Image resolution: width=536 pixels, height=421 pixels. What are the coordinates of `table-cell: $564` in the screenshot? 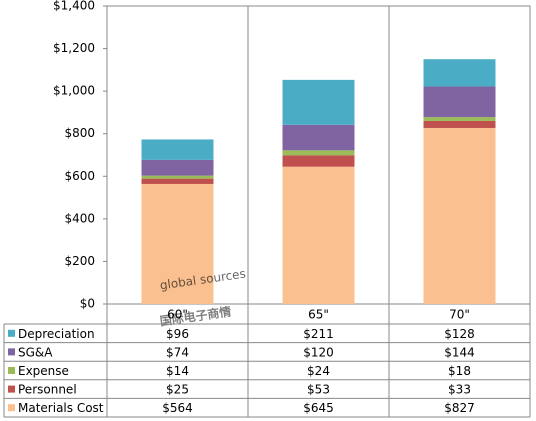 It's located at (177, 408).